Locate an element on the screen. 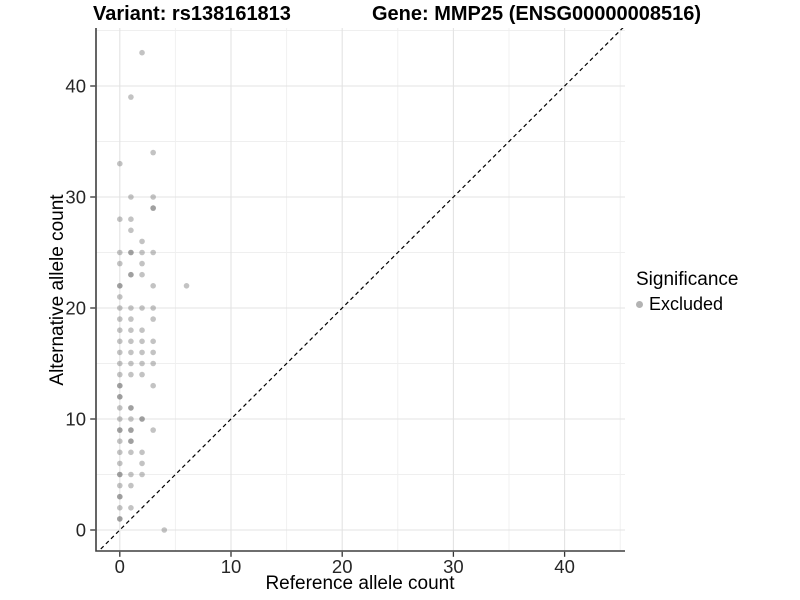  x-tick-label: 20 is located at coordinates (342, 566).